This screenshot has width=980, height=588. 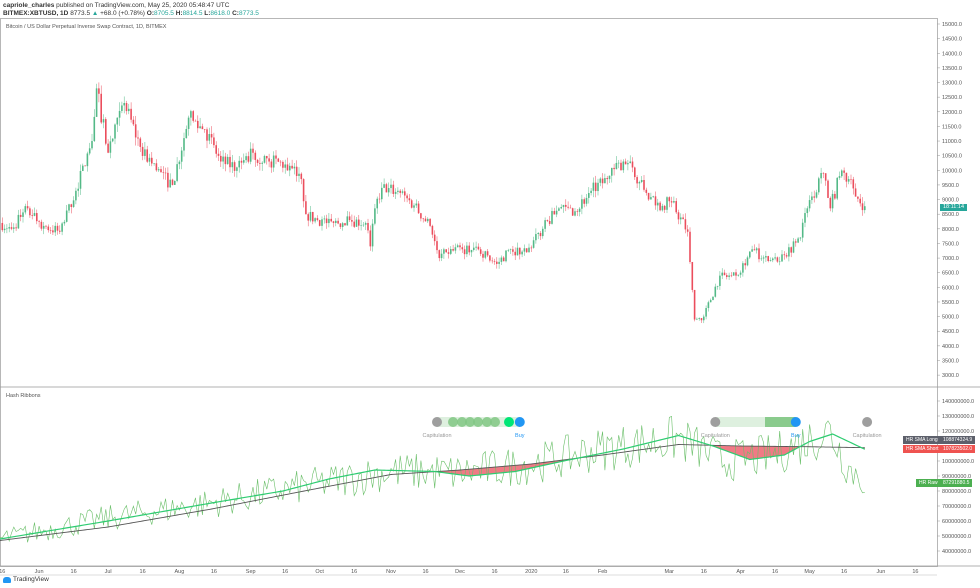 What do you see at coordinates (950, 347) in the screenshot?
I see `price-tick-label: 4000.0` at bounding box center [950, 347].